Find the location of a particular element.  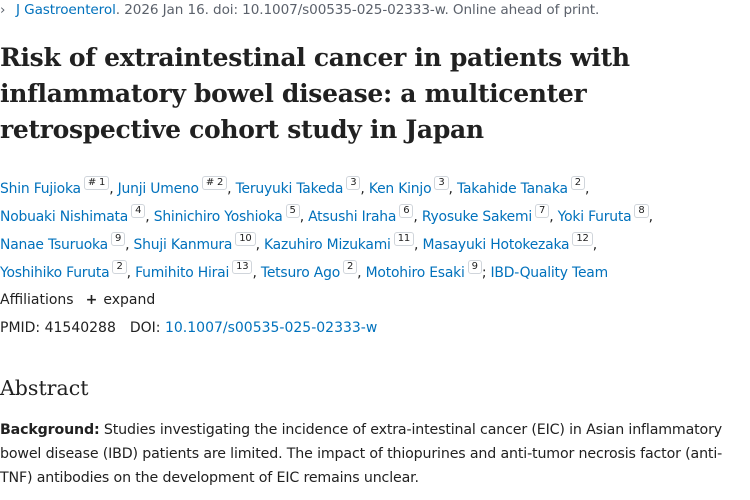

author-link: Takahide Tanaka is located at coordinates (512, 189).